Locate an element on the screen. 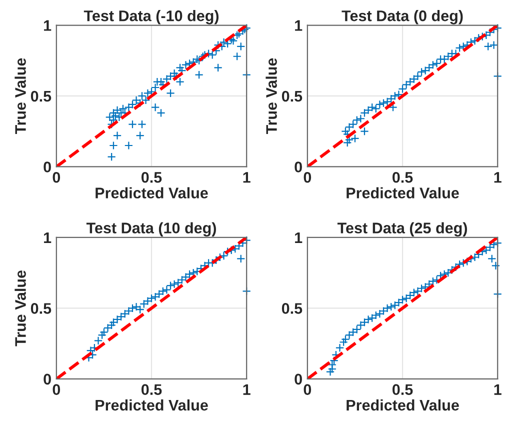 This screenshot has width=513, height=421. chart-title: Test Data (0 deg) is located at coordinates (402, 17).